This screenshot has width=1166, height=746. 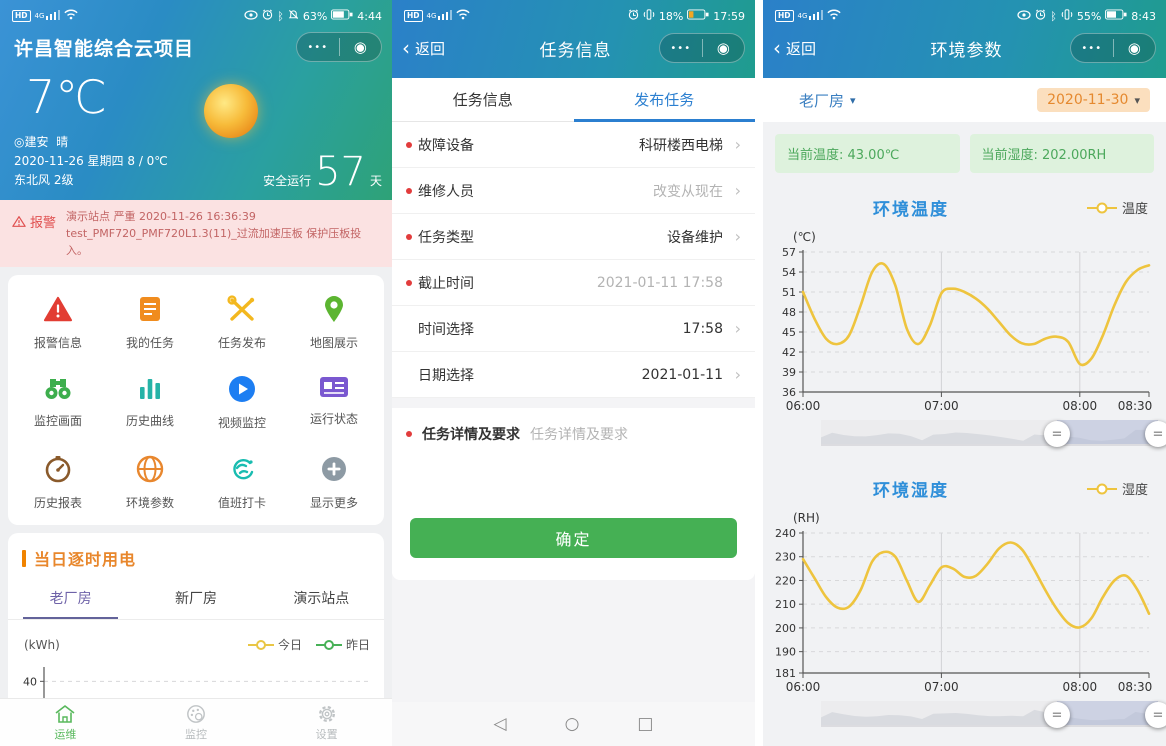 I want to click on task-tabs: 任务信息 发布任务, so click(x=573, y=100).